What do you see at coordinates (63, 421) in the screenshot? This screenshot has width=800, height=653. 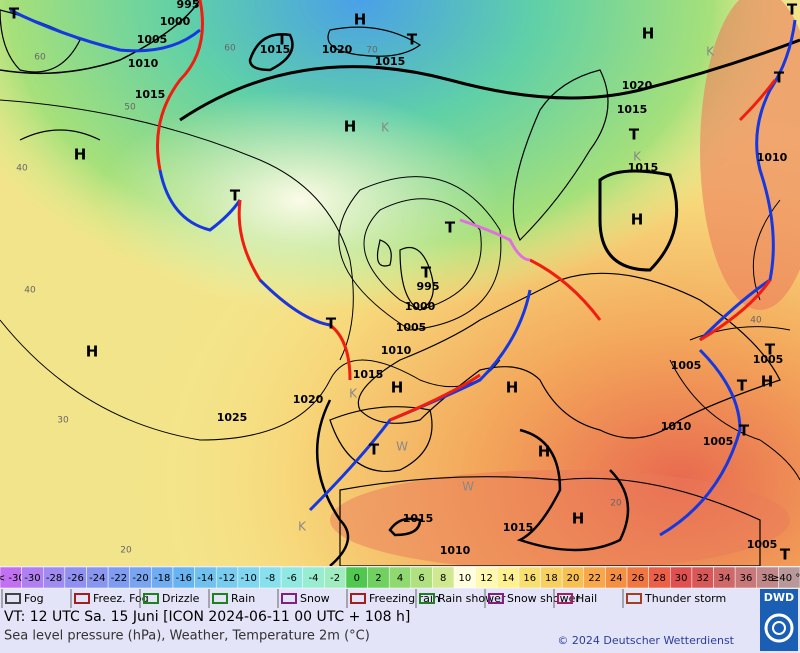 I see `latitude-label: 30` at bounding box center [63, 421].